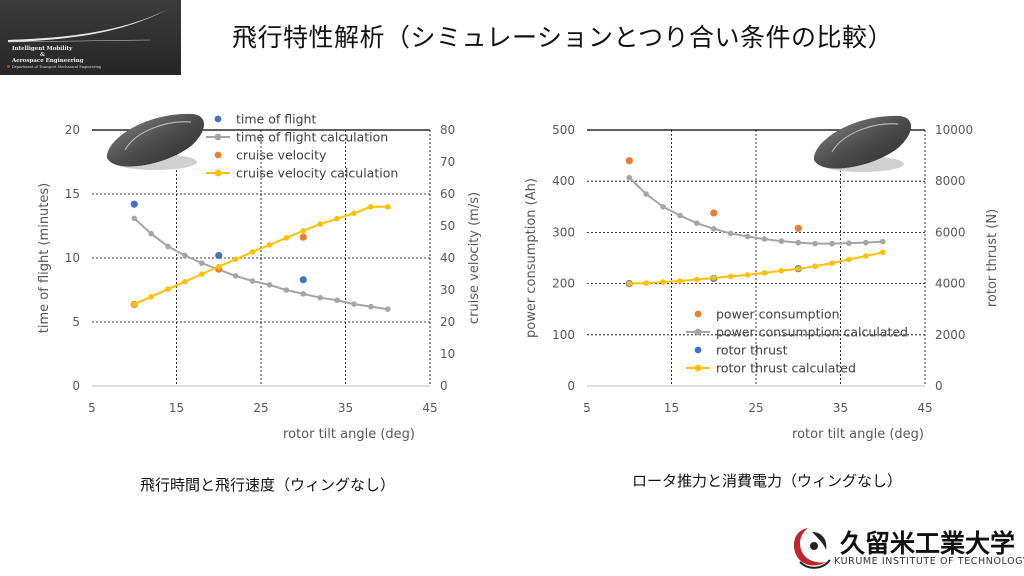  I want to click on y2-tick-label: 2000, so click(950, 335).